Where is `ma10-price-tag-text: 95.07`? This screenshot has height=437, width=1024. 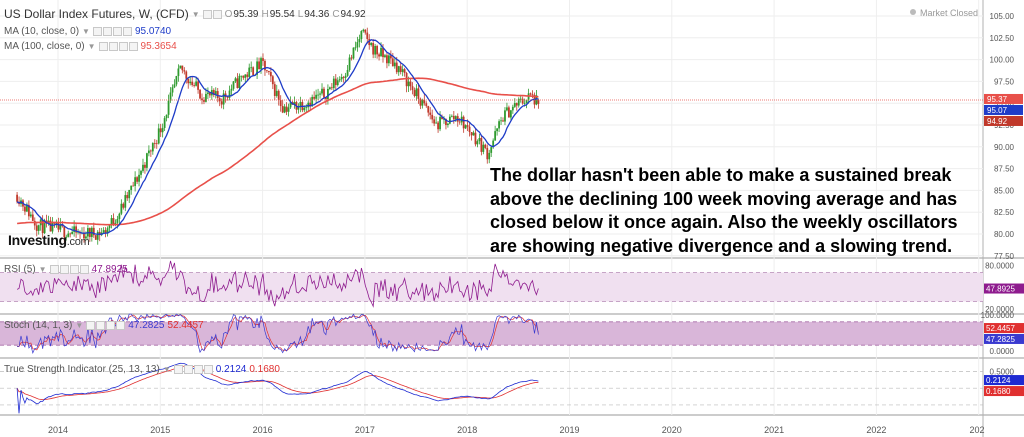
ma10-price-tag-text: 95.07 is located at coordinates (997, 110).